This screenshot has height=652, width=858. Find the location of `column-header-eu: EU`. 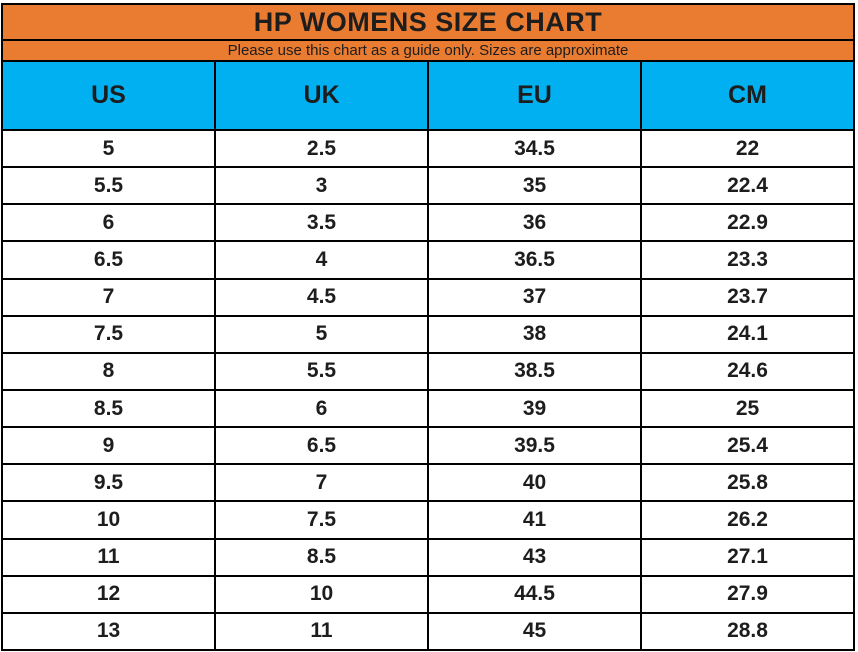

column-header-eu: EU is located at coordinates (534, 95).